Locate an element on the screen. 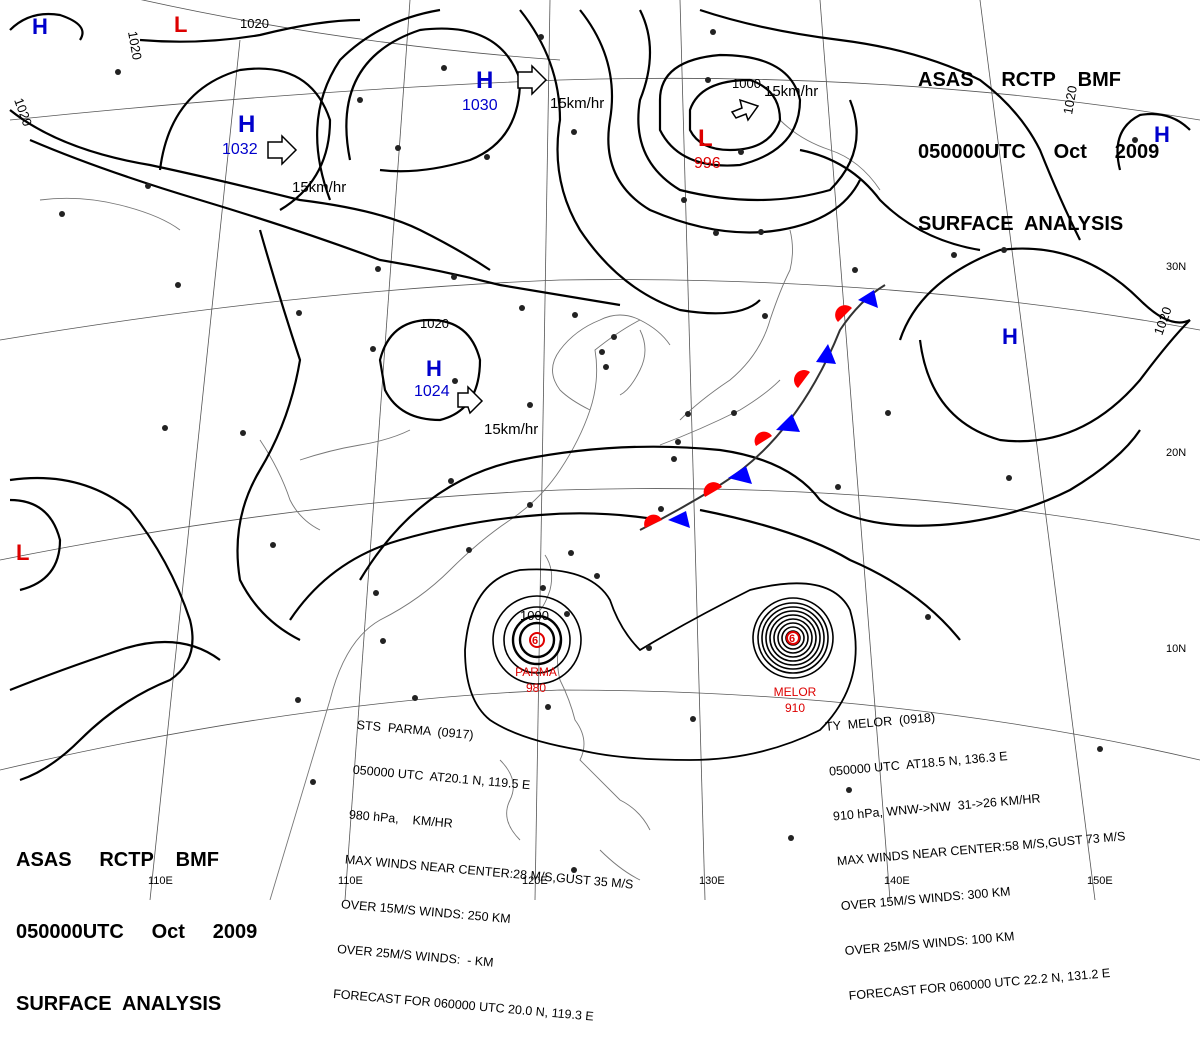 This screenshot has height=1042, width=1200. typhoon-symbol-parma: 6 is located at coordinates (537, 640).